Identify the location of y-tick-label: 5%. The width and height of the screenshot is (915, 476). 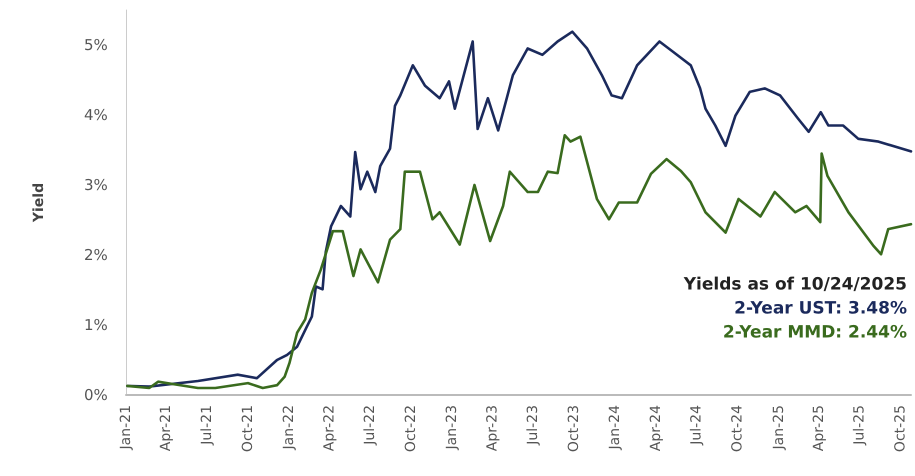
(96, 45).